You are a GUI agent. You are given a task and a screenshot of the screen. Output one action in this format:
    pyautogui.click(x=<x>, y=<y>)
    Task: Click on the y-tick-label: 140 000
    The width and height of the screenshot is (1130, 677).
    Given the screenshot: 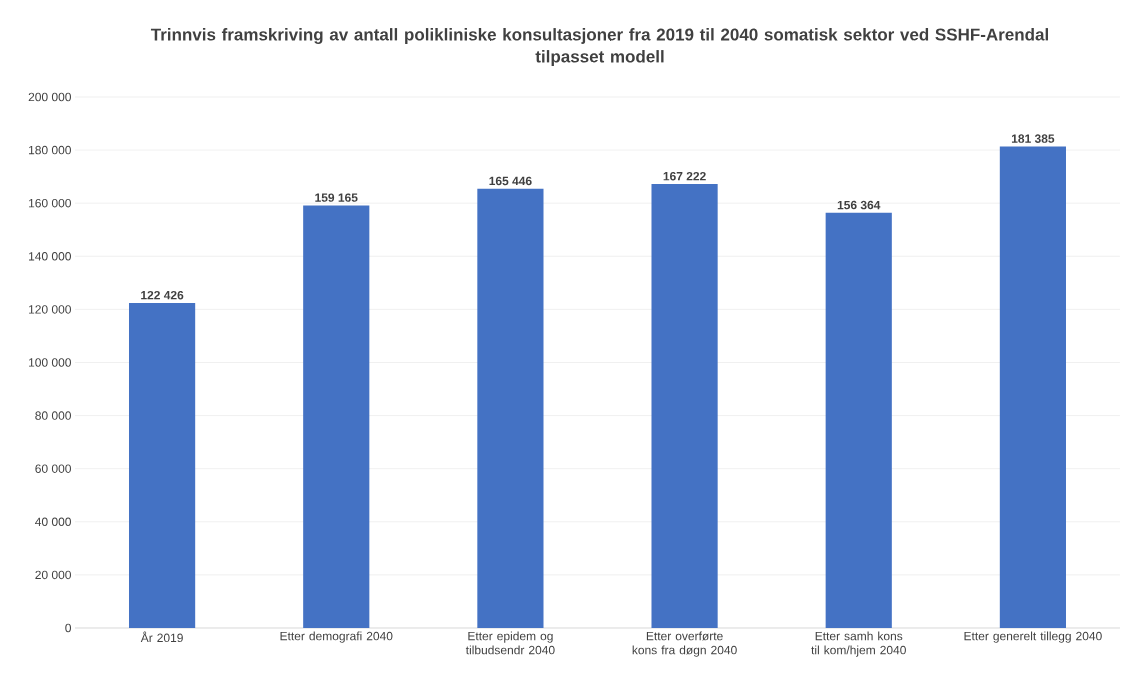 What is the action you would take?
    pyautogui.click(x=50, y=256)
    